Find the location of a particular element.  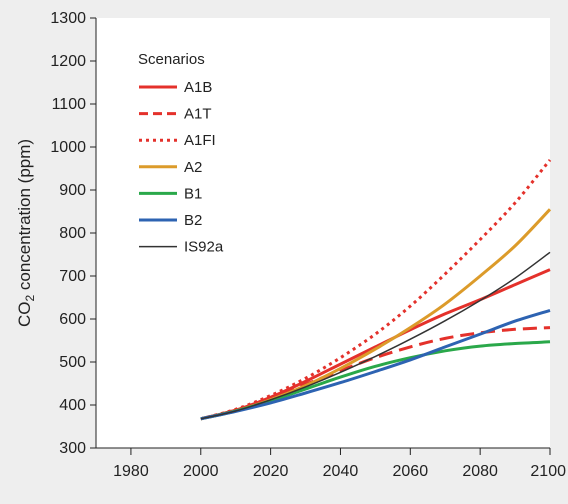

legend: Scenarios A1B A1T A1FI A2 B1 B2 IS92a is located at coordinates (181, 153).